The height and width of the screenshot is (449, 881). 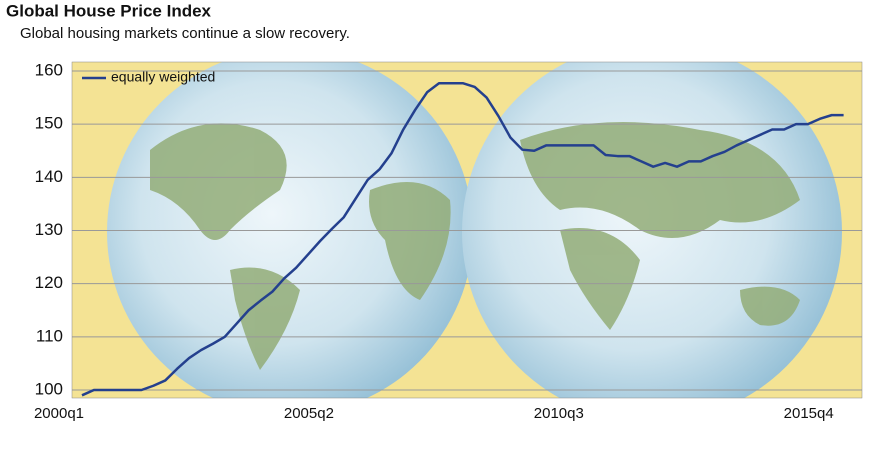 I want to click on y-tick-label: 150, so click(x=49, y=123).